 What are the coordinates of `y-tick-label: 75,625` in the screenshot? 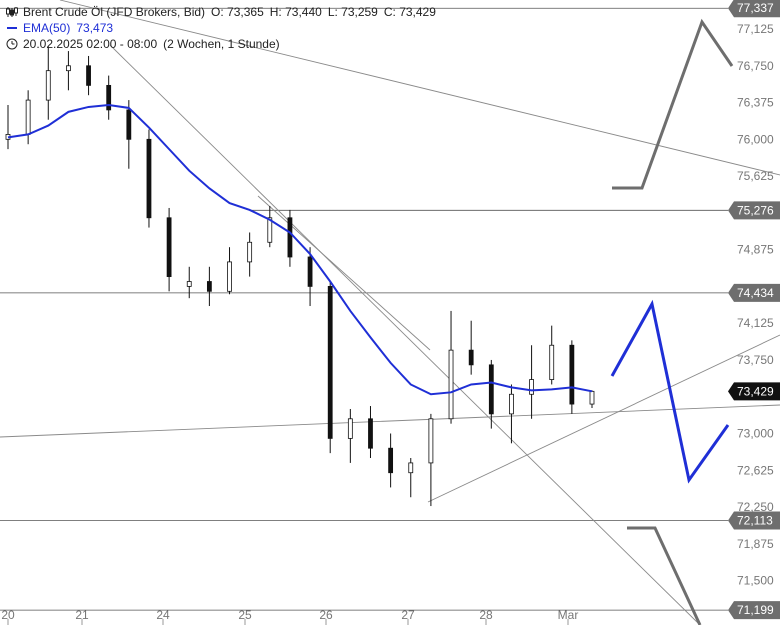 It's located at (755, 176).